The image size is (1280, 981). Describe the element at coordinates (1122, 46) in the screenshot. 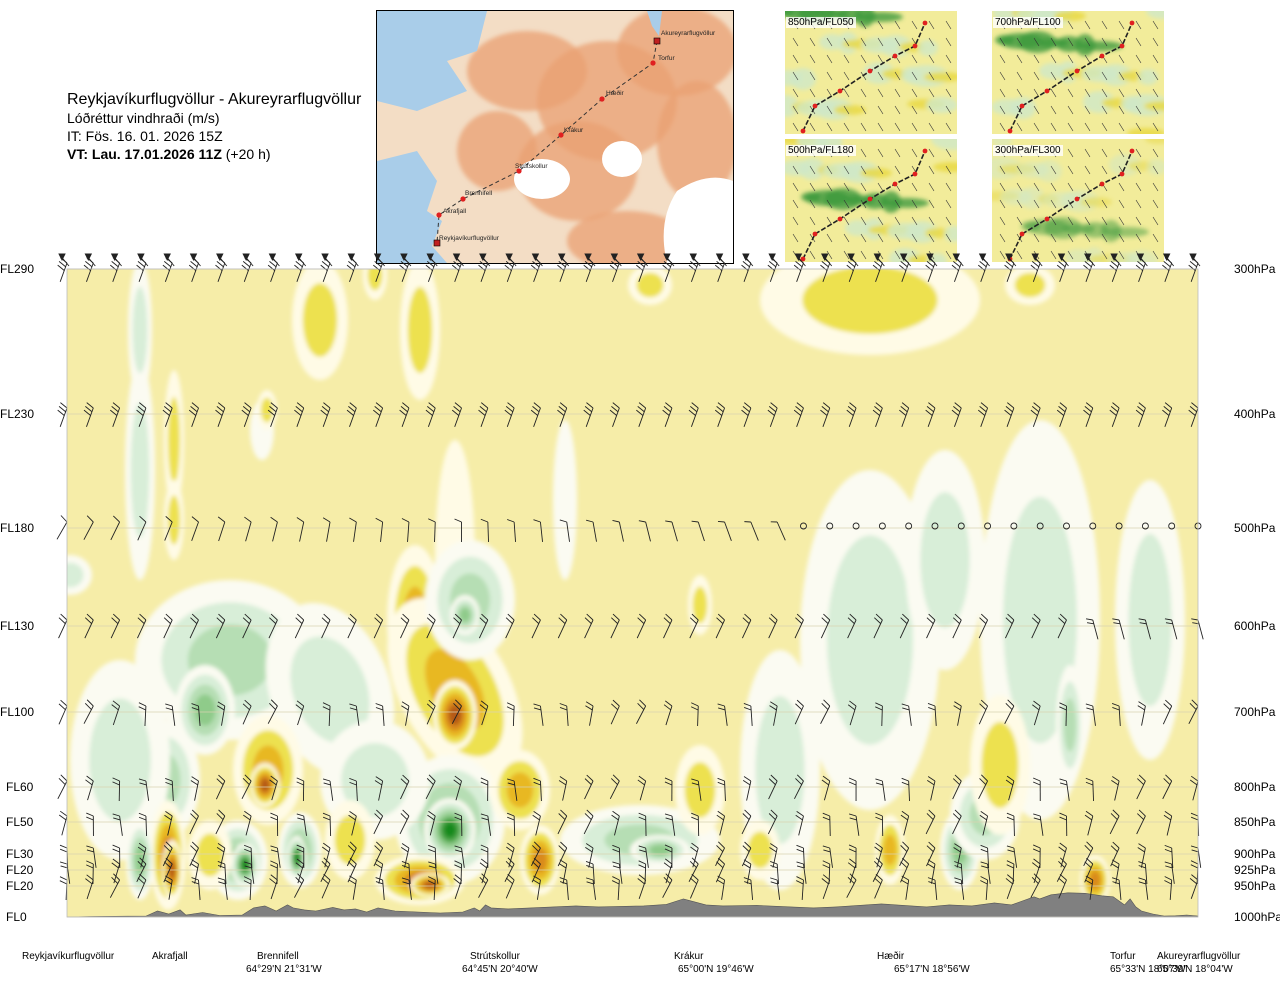

I see `mini-route-point` at that location.